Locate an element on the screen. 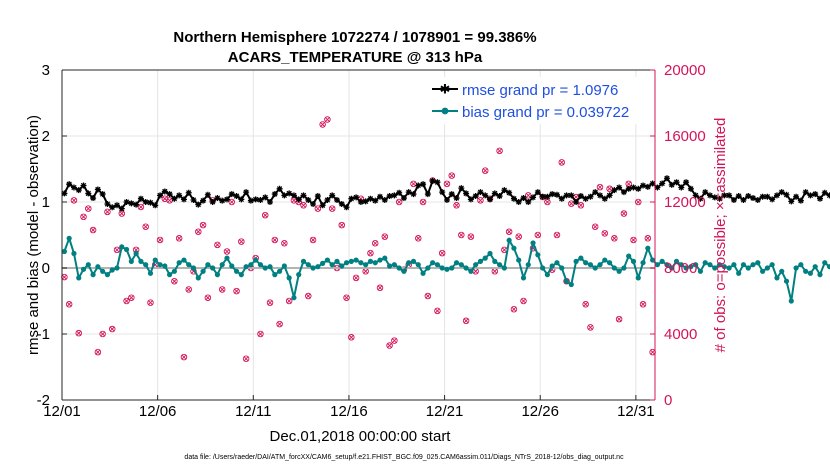 Image resolution: width=830 pixels, height=470 pixels. y-tick-label: 2 is located at coordinates (46, 136).